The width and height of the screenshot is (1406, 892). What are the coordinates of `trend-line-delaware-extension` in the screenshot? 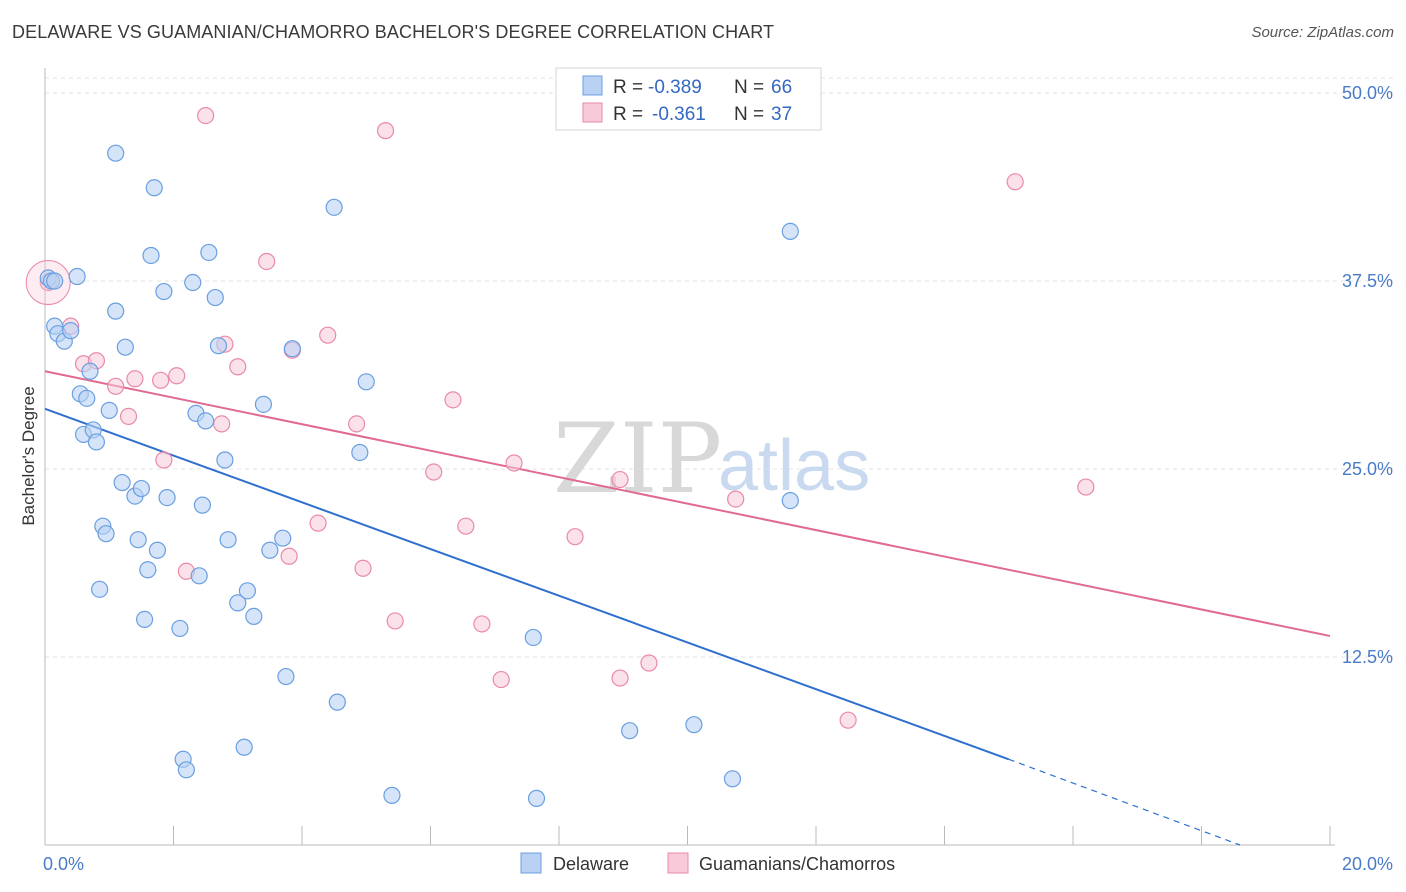 It's located at (1124, 802).